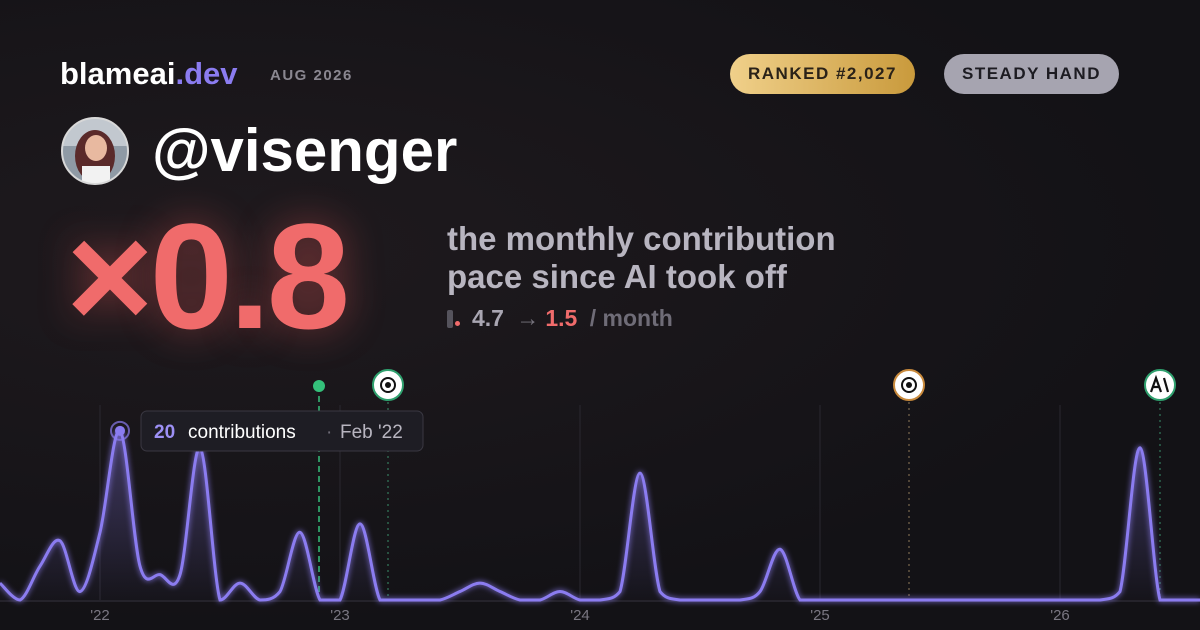 This screenshot has height=630, width=1200. I want to click on rate-change: 4.7 → 1.5 / month, so click(560, 318).